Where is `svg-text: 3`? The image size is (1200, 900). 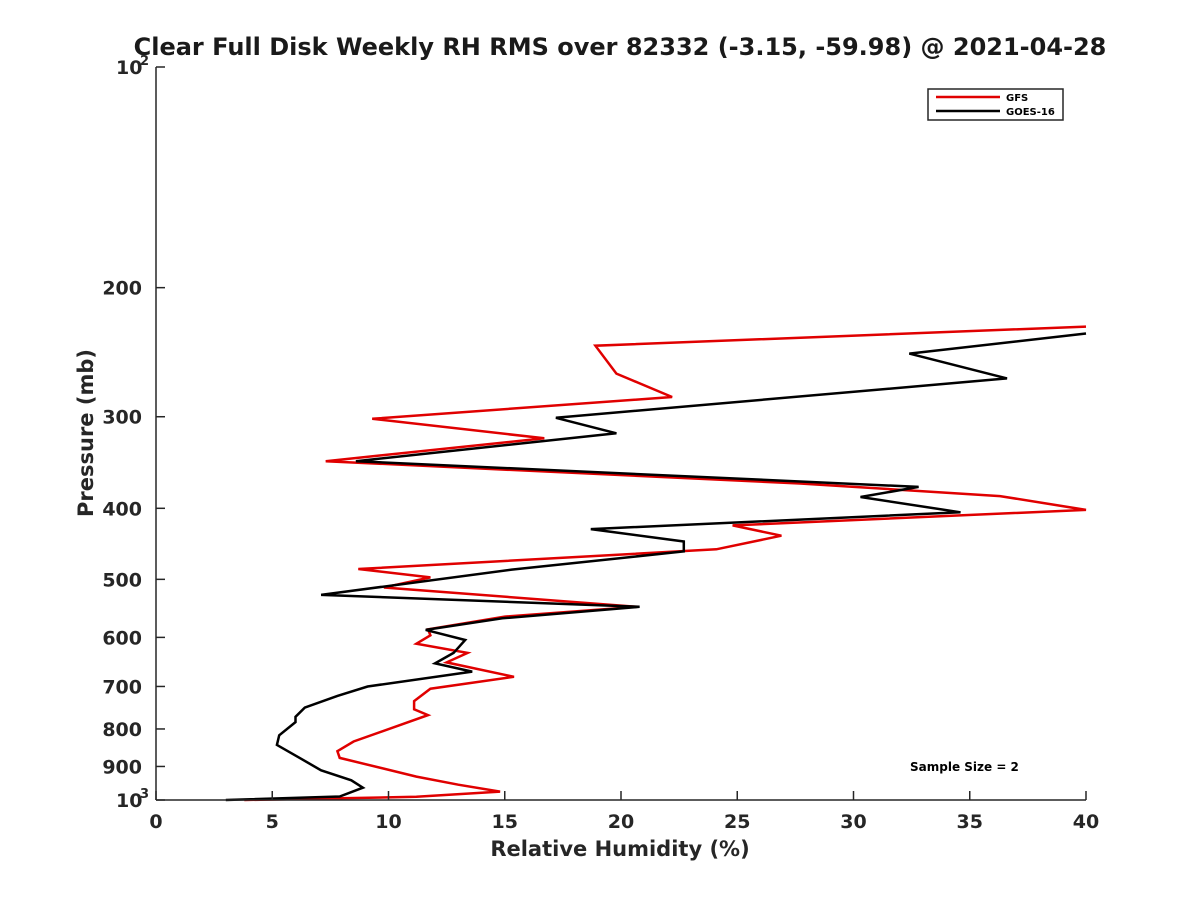 svg-text: 3 is located at coordinates (144, 794).